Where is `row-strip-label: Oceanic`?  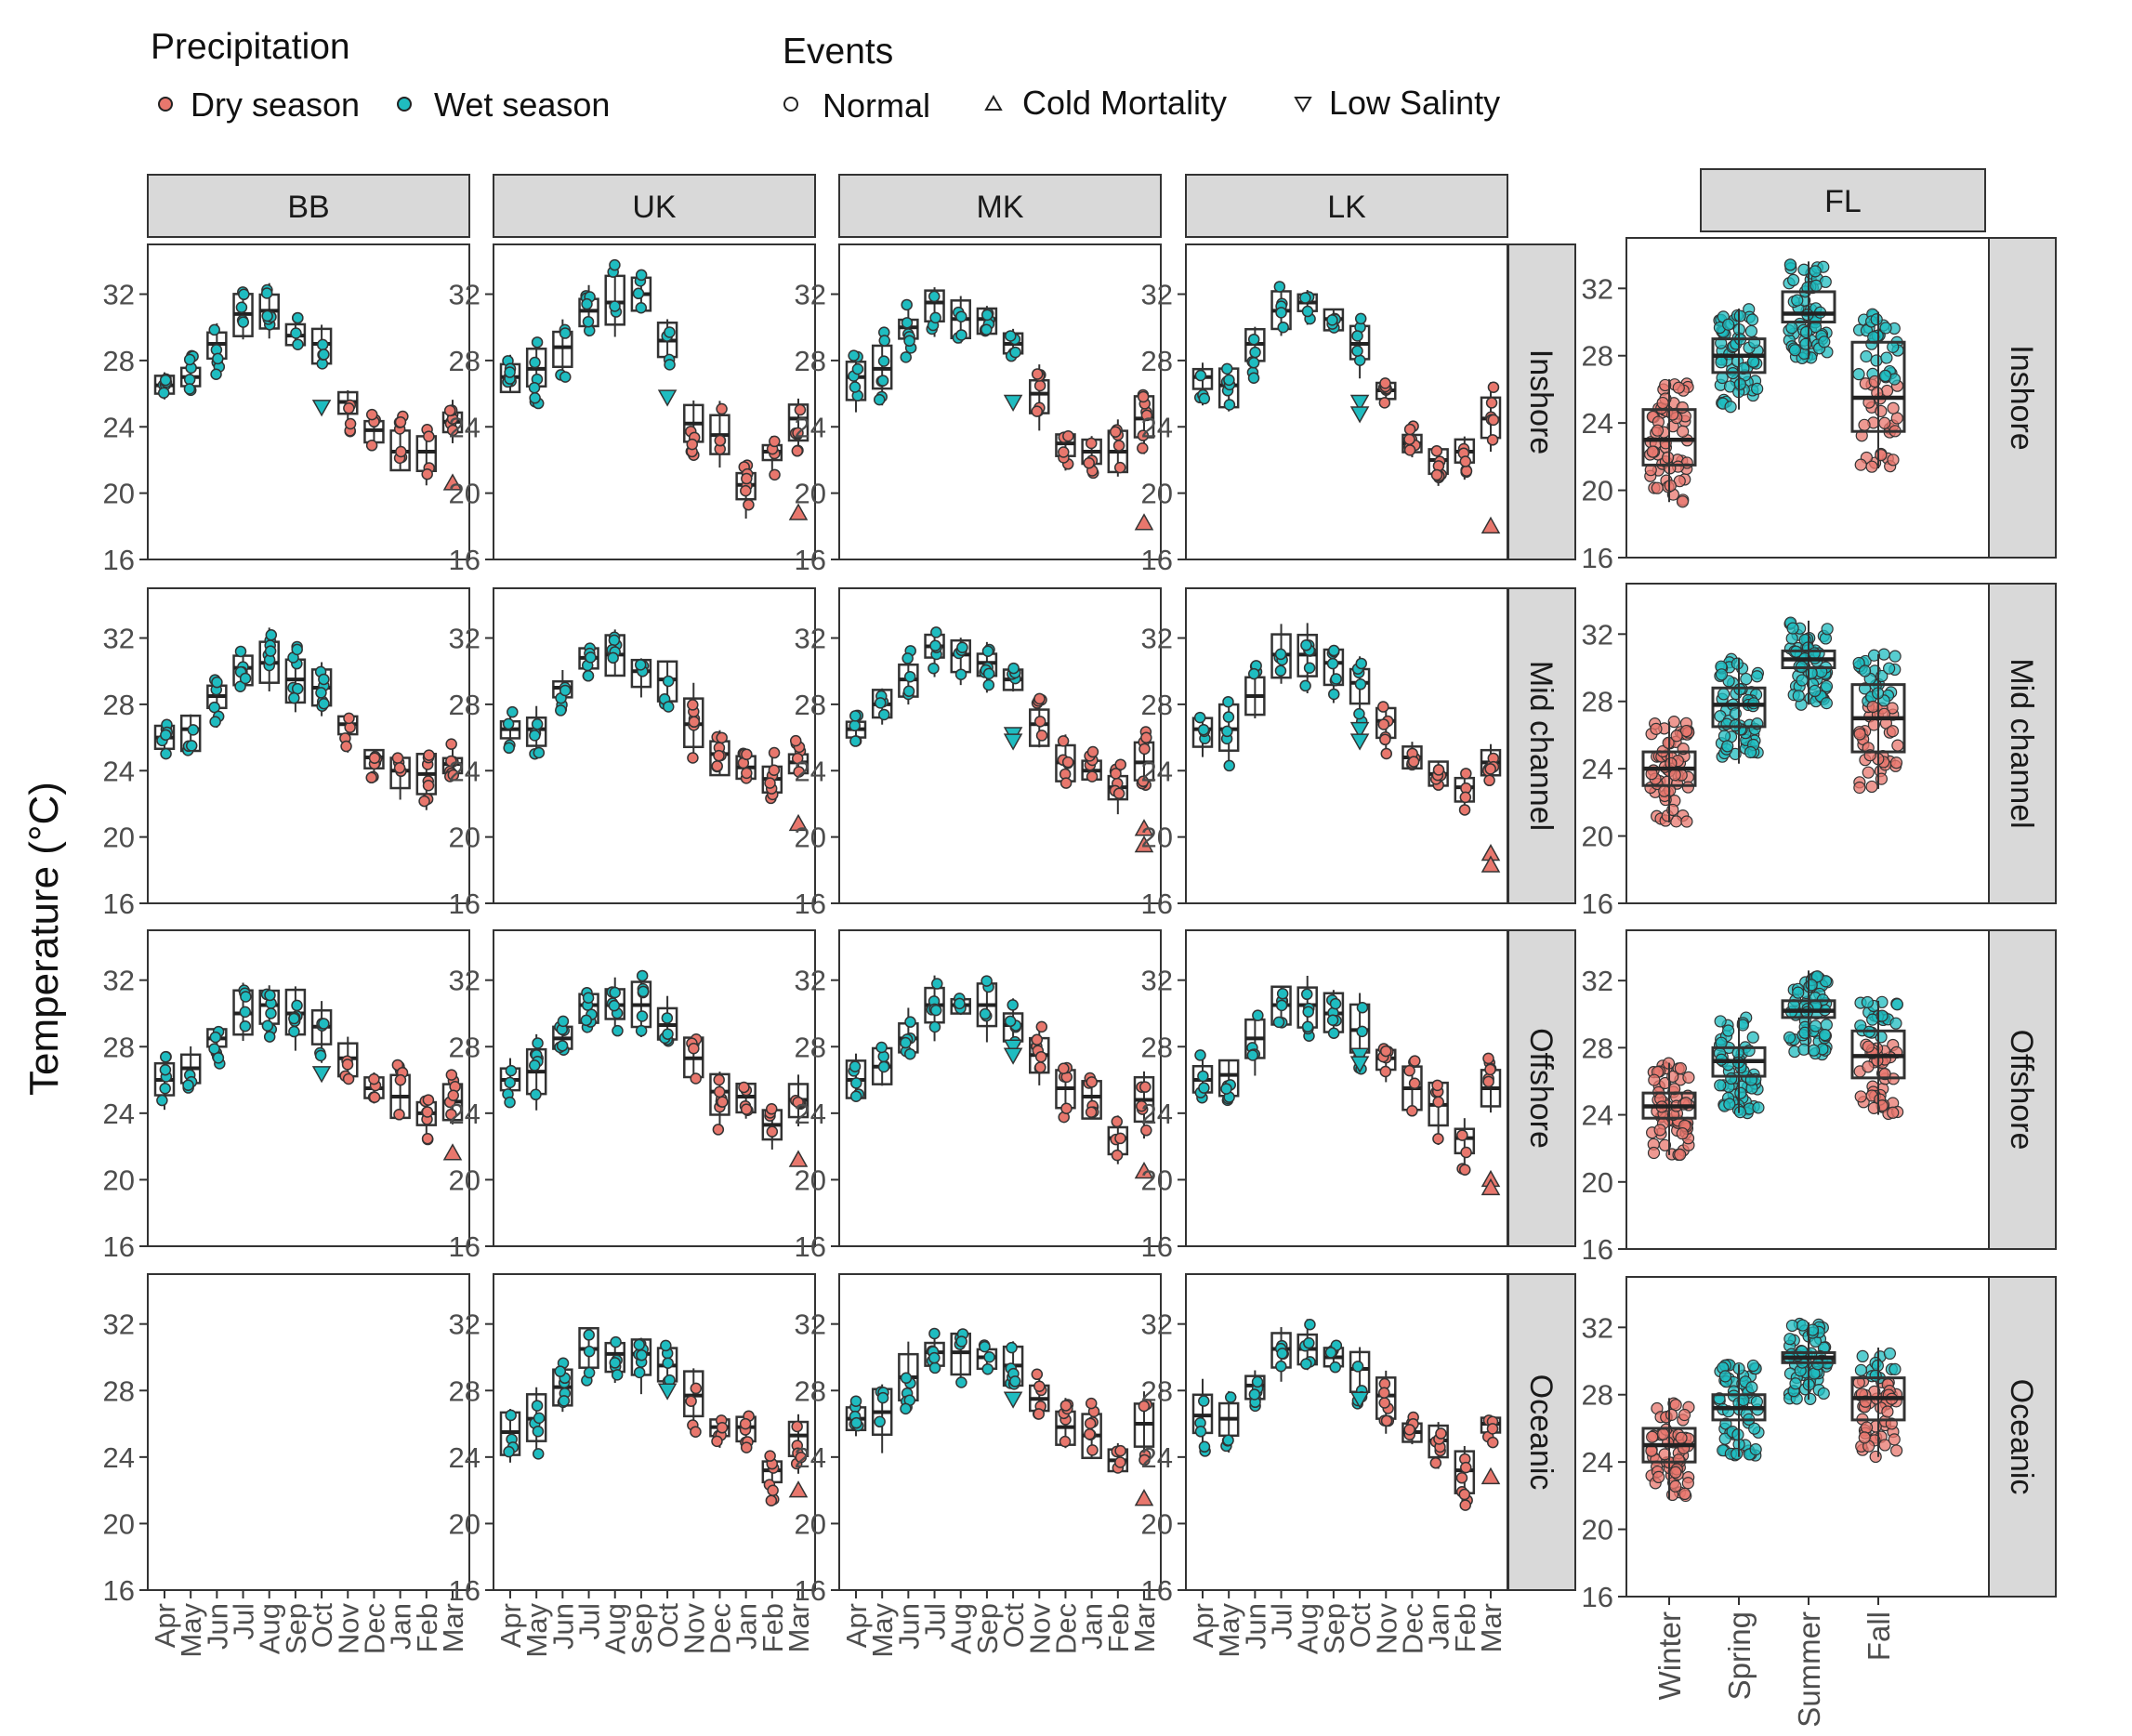 row-strip-label: Oceanic is located at coordinates (2021, 1437).